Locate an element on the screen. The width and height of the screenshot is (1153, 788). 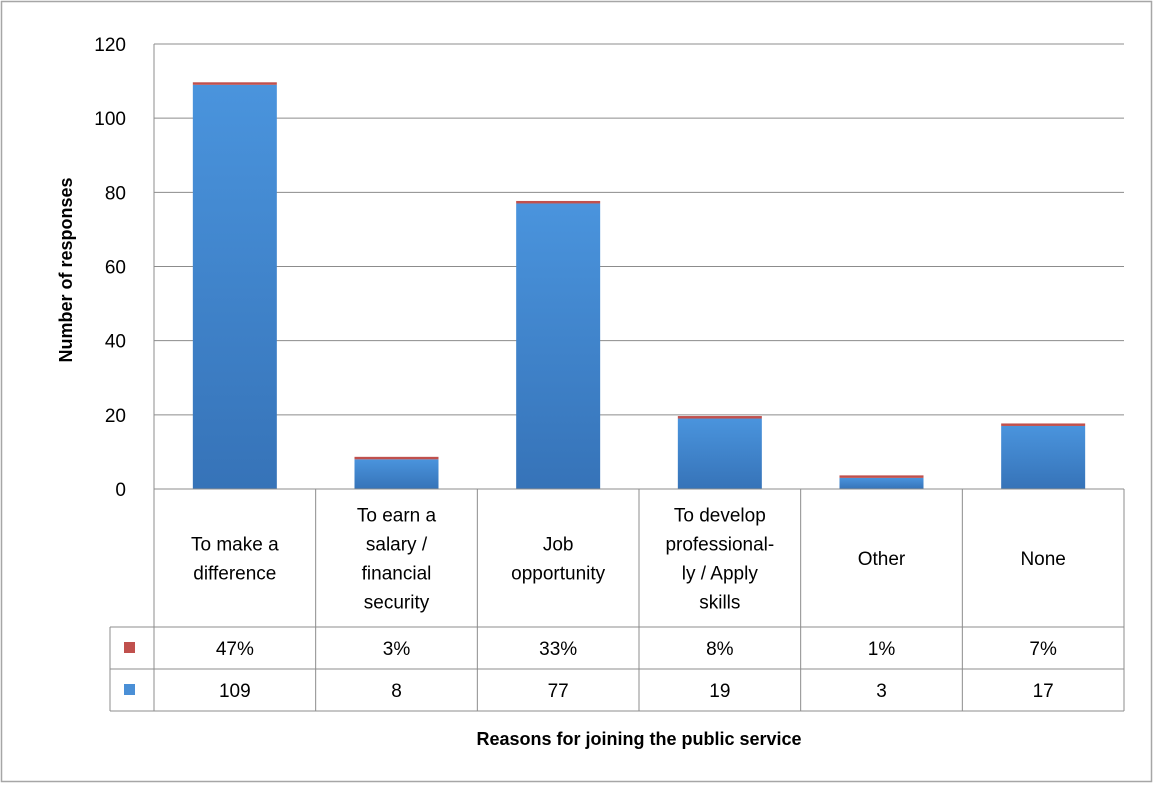
count-label: 3 is located at coordinates (881, 691).